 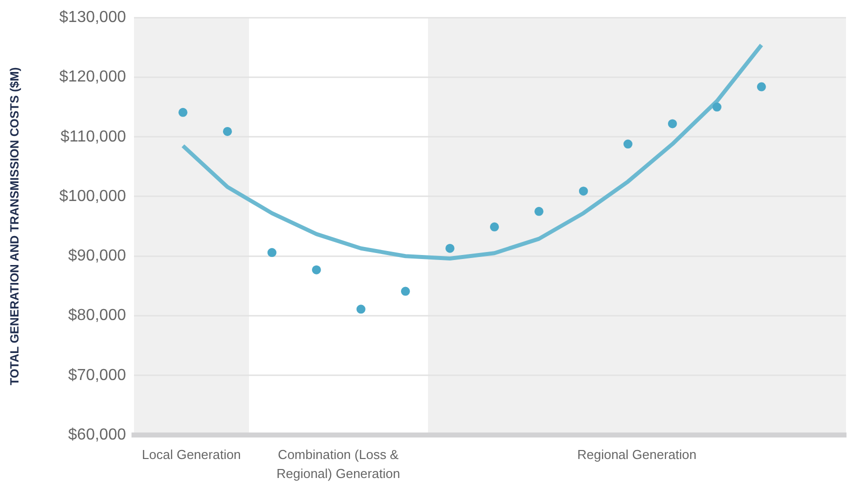 What do you see at coordinates (636, 454) in the screenshot?
I see `text: Regional Generation` at bounding box center [636, 454].